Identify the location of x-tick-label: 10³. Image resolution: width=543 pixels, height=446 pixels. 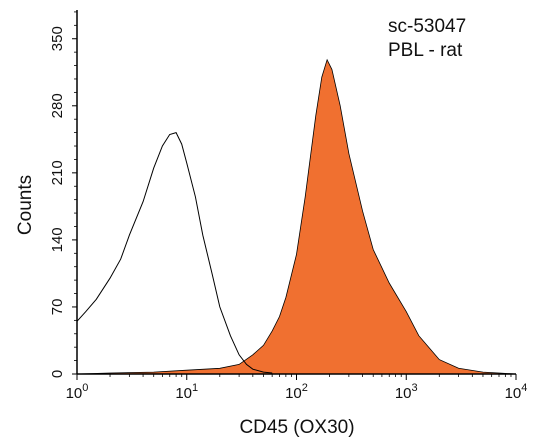
(406, 392).